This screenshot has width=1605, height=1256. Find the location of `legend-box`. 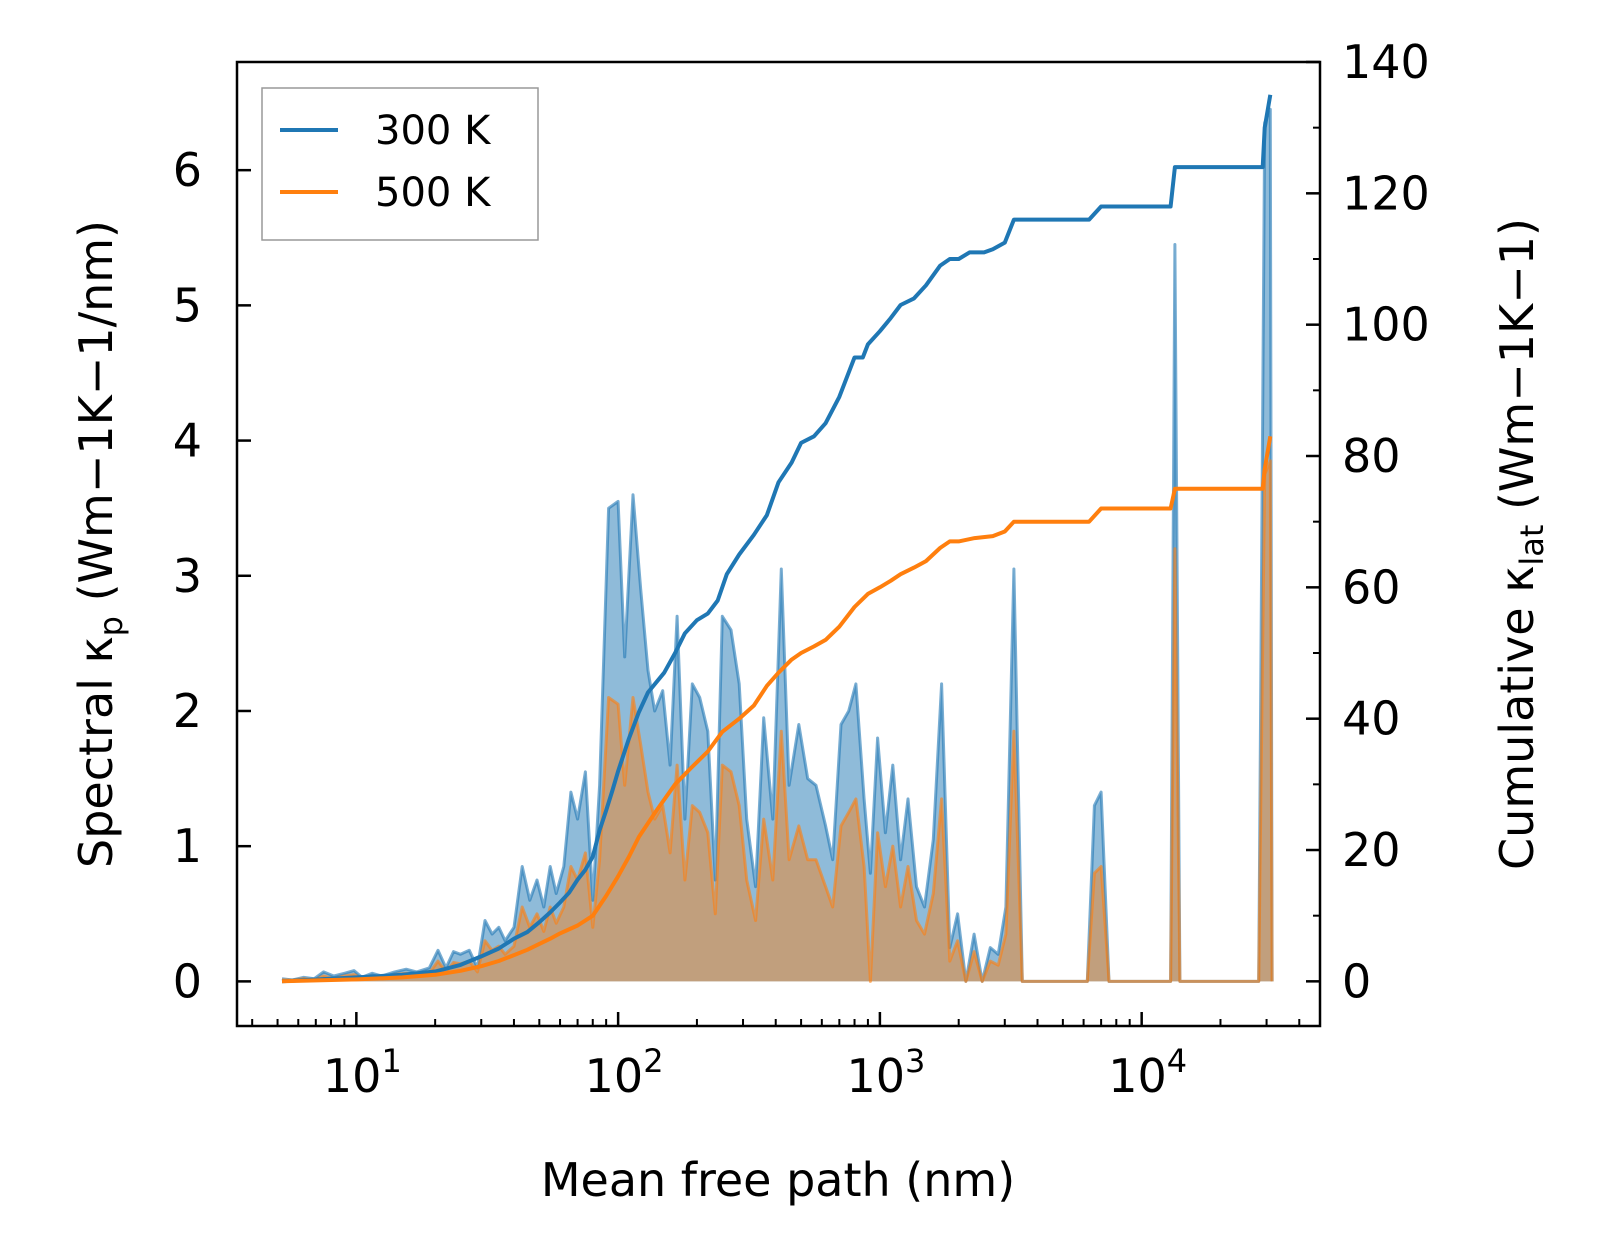

legend-box is located at coordinates (400, 164).